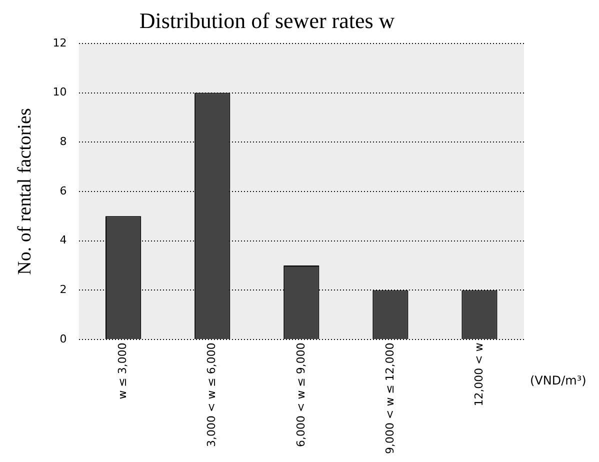 The image size is (599, 462). Describe the element at coordinates (211, 395) in the screenshot. I see `x-tick-label: 3,000 < w ≤ 6,000` at that location.